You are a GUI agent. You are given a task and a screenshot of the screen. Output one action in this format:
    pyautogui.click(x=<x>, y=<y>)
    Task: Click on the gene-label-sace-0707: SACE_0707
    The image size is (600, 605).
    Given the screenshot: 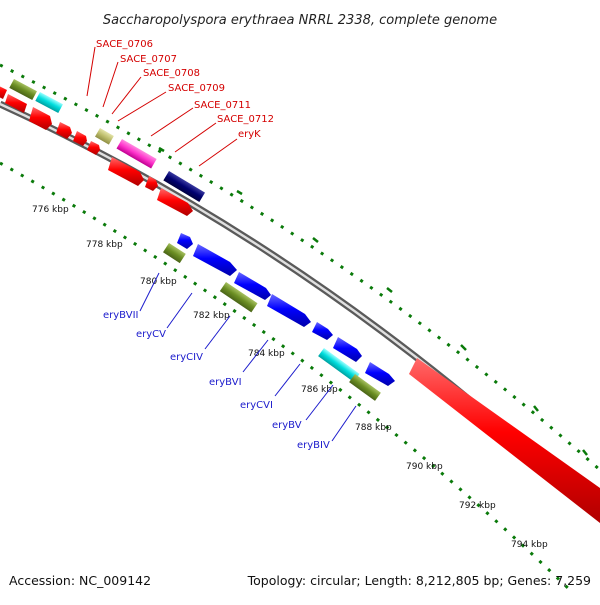 What is the action you would take?
    pyautogui.click(x=148, y=59)
    